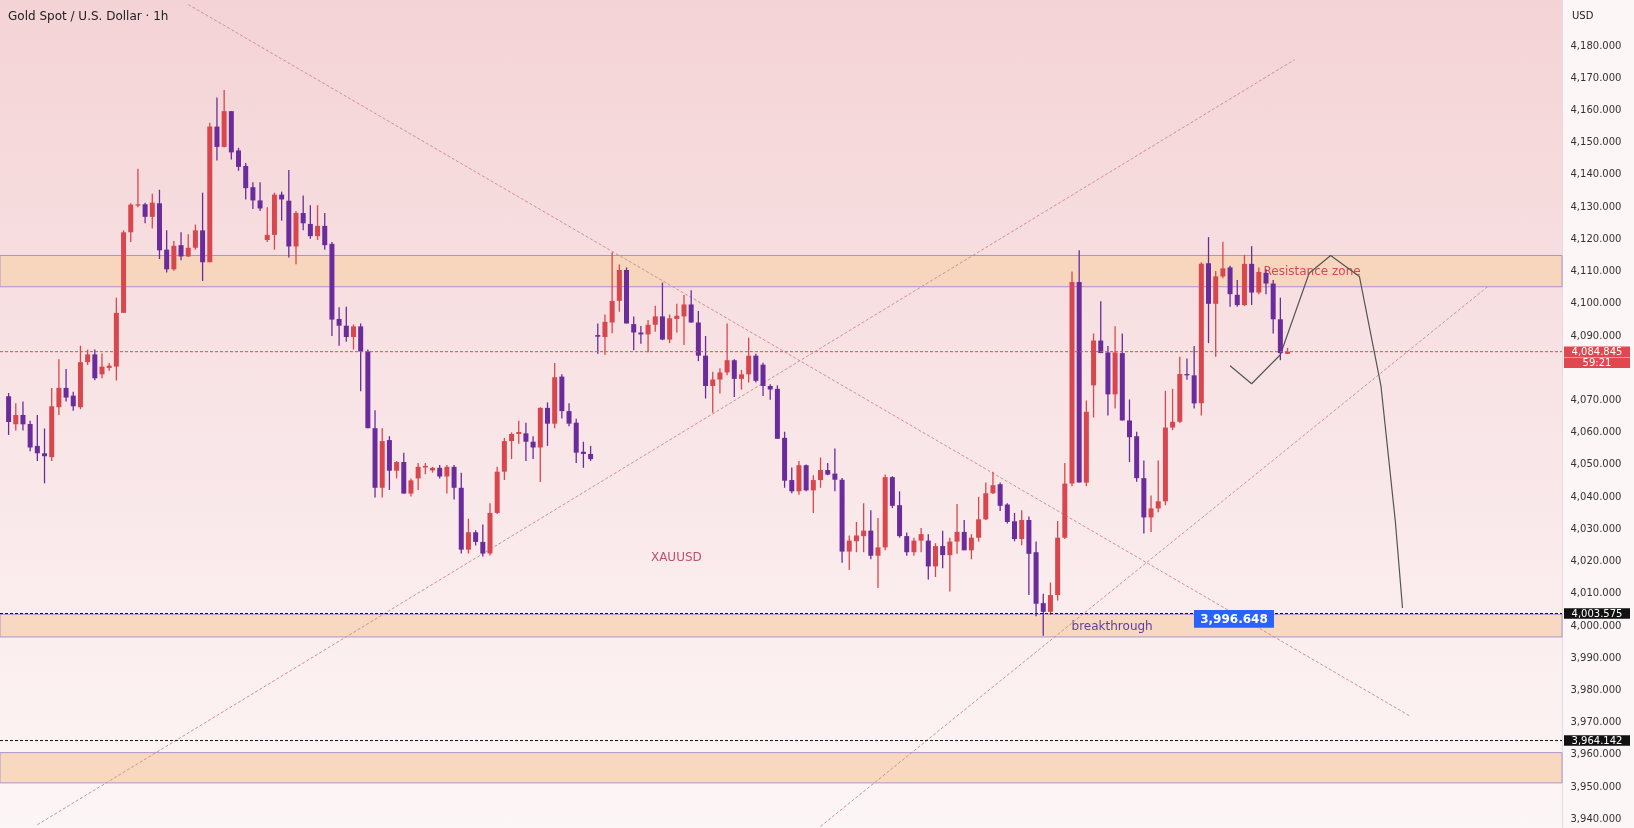  I want to click on y-tick-label: 4,050.000, so click(1596, 464).